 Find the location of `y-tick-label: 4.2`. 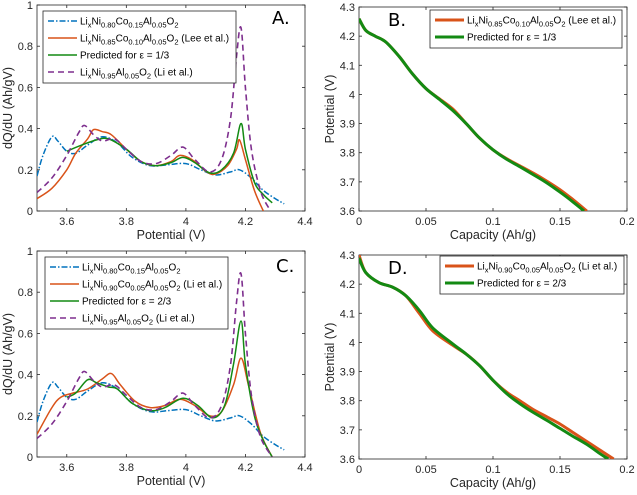

y-tick-label: 4.2 is located at coordinates (347, 37).